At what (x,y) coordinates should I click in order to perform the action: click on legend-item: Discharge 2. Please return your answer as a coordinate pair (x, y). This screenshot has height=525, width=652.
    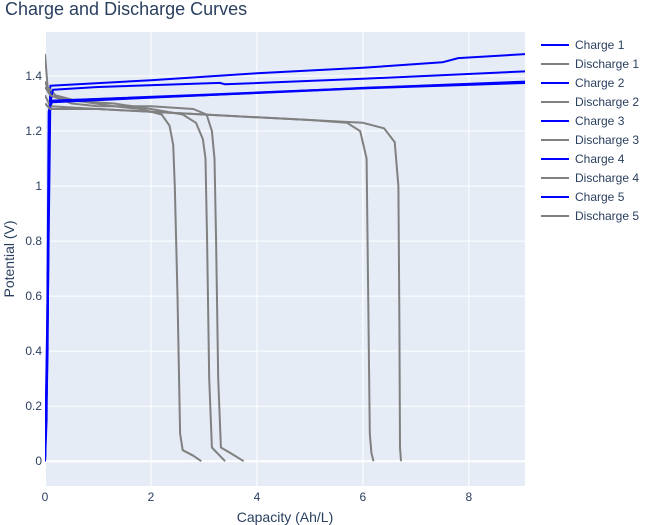
    Looking at the image, I should click on (590, 102).